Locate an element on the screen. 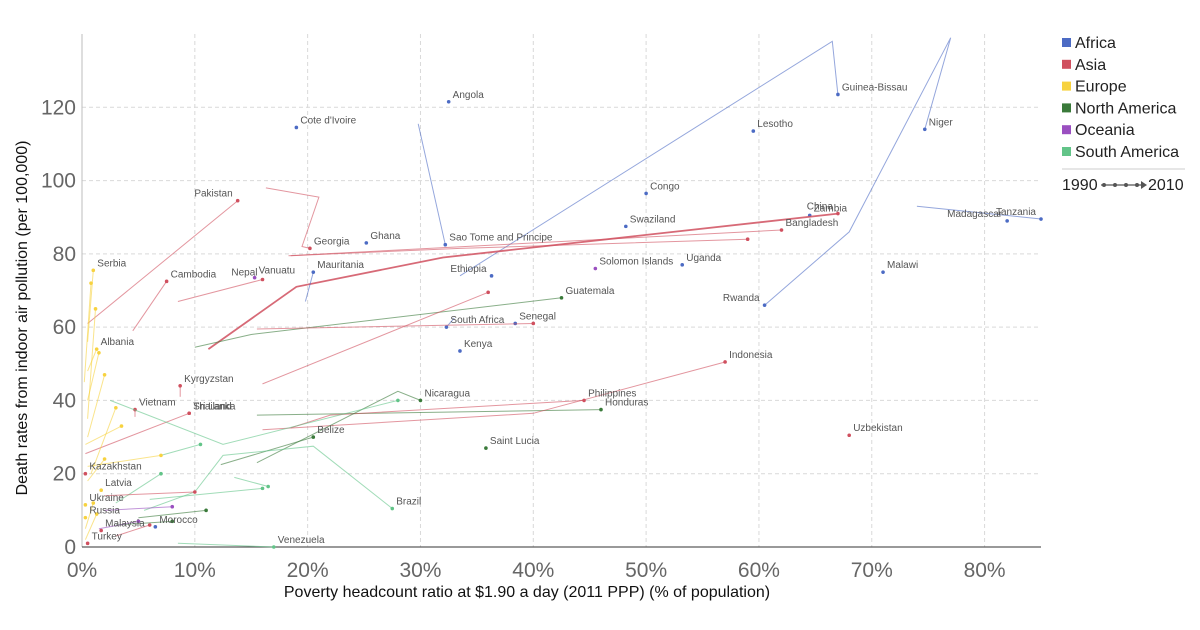  series-lesotho is located at coordinates (753, 131).